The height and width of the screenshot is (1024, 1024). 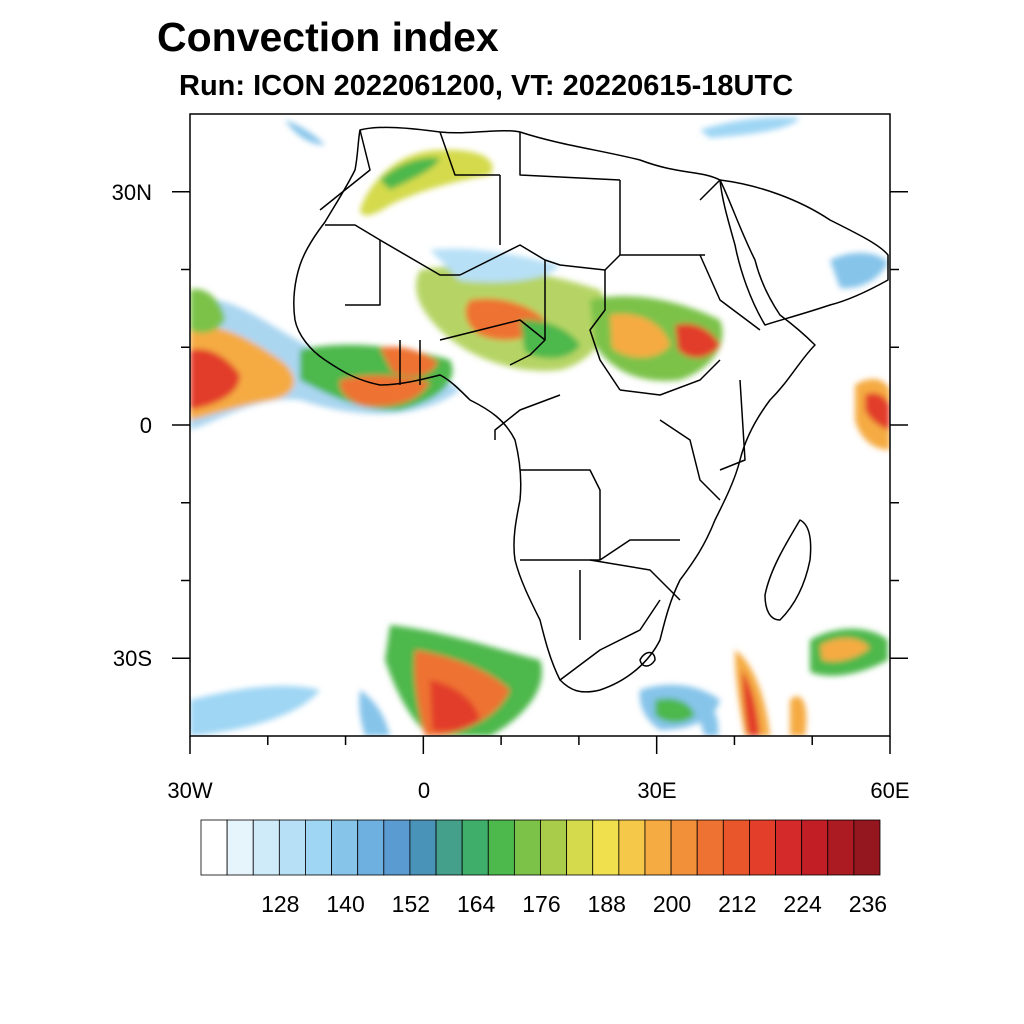 What do you see at coordinates (345, 904) in the screenshot?
I see `colorbar-label: 140` at bounding box center [345, 904].